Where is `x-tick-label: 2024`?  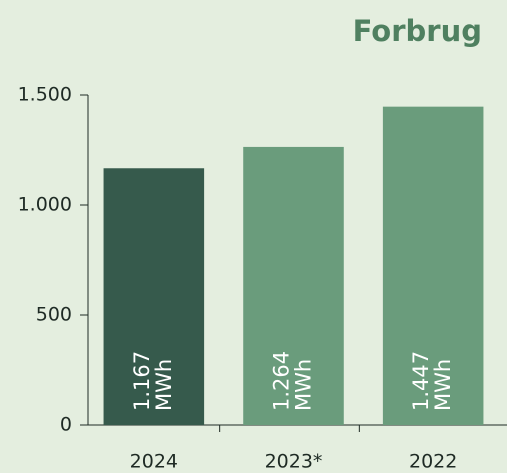
x-tick-label: 2024 is located at coordinates (154, 462).